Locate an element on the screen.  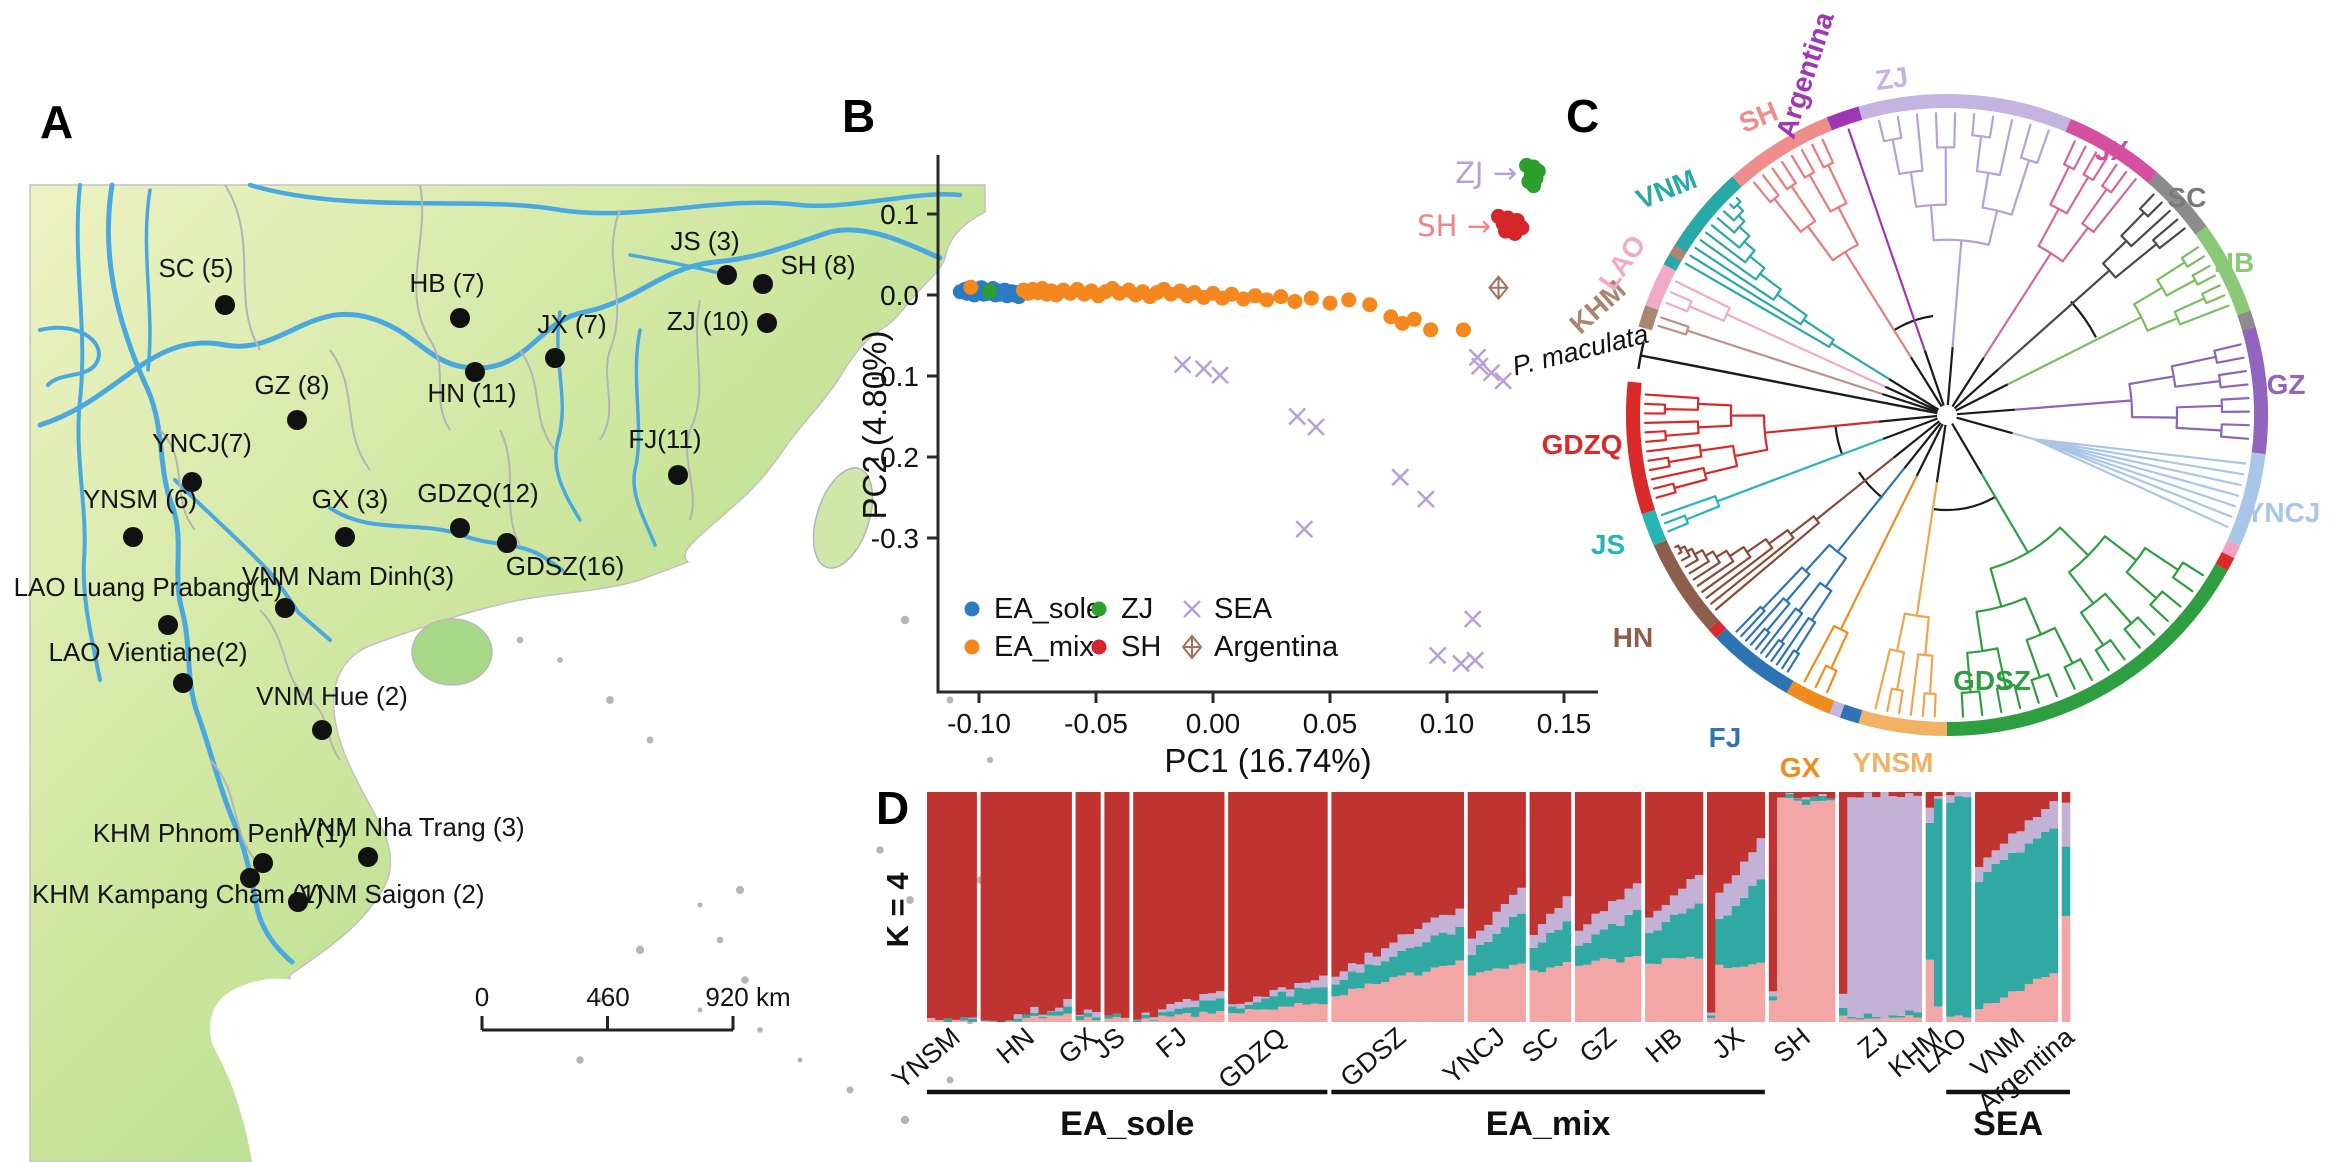
clade-GX is located at coordinates (1860, 584).